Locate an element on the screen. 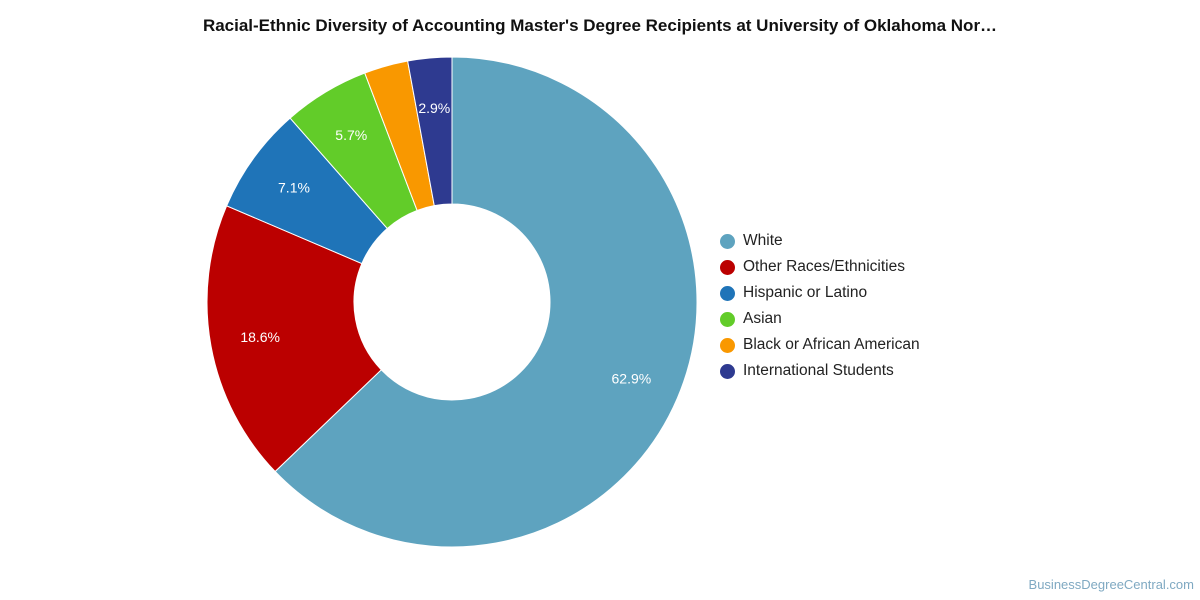 The image size is (1200, 600). legend-item: Other Races/Ethnicities is located at coordinates (820, 267).